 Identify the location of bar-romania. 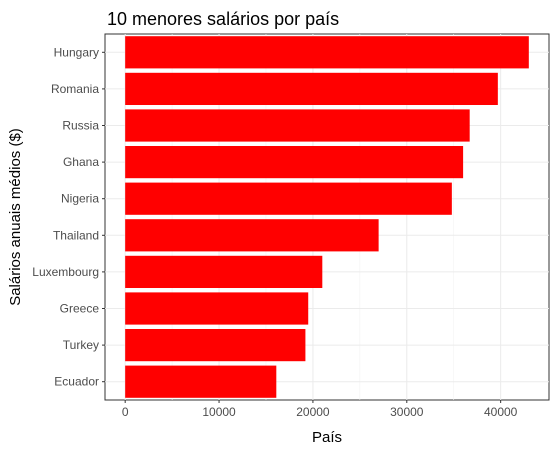
(311, 89).